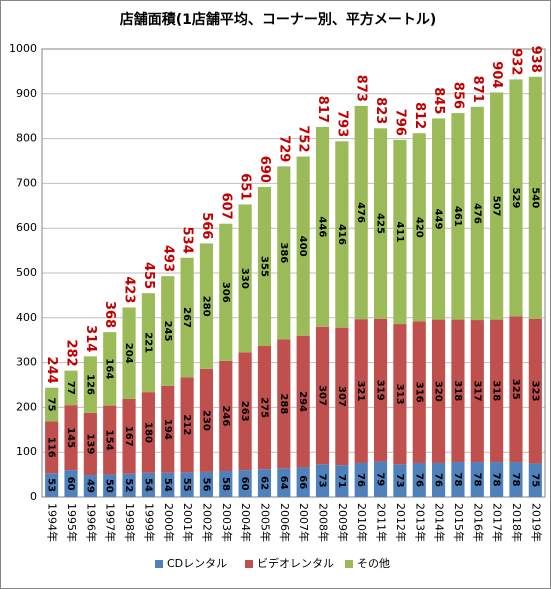 The width and height of the screenshot is (551, 589). I want to click on segment-label: 461, so click(457, 216).